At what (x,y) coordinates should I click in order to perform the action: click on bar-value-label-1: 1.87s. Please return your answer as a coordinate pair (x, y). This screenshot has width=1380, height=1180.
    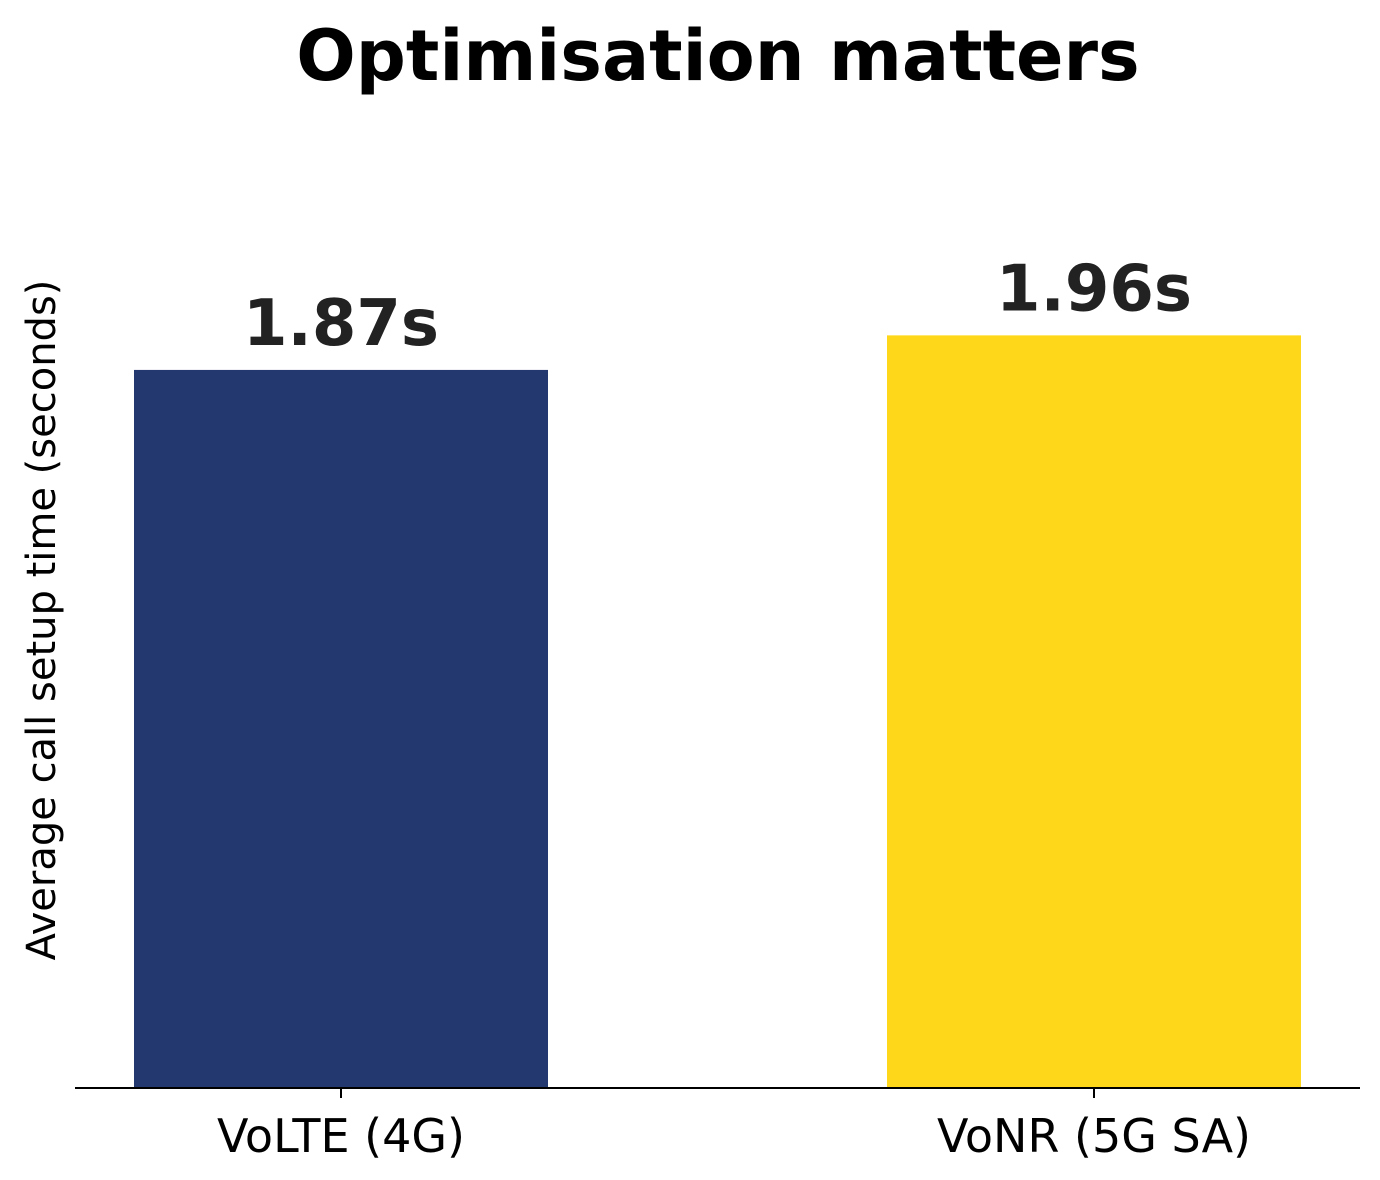
    Looking at the image, I should click on (341, 324).